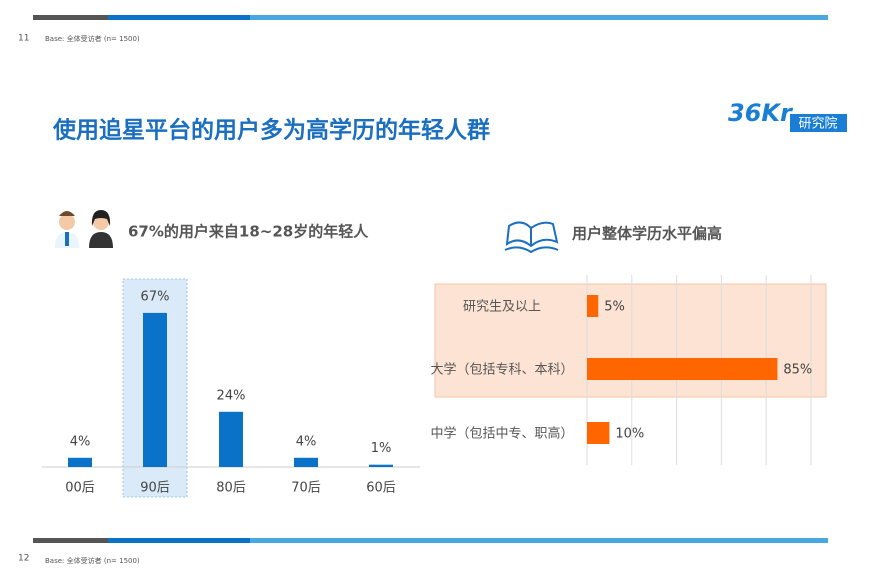 The image size is (869, 568). I want to click on page-number: 12, so click(23, 559).